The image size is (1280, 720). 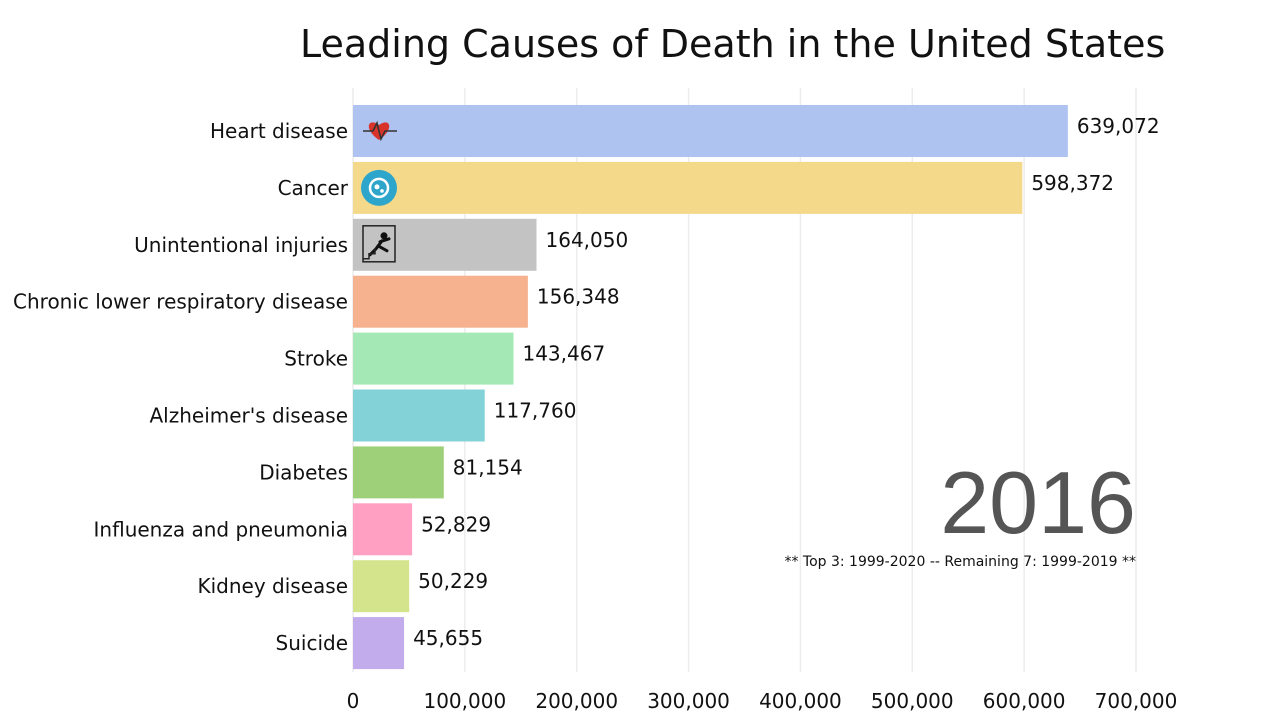 I want to click on category-label: Chronic lower respiratory disease, so click(x=180, y=302).